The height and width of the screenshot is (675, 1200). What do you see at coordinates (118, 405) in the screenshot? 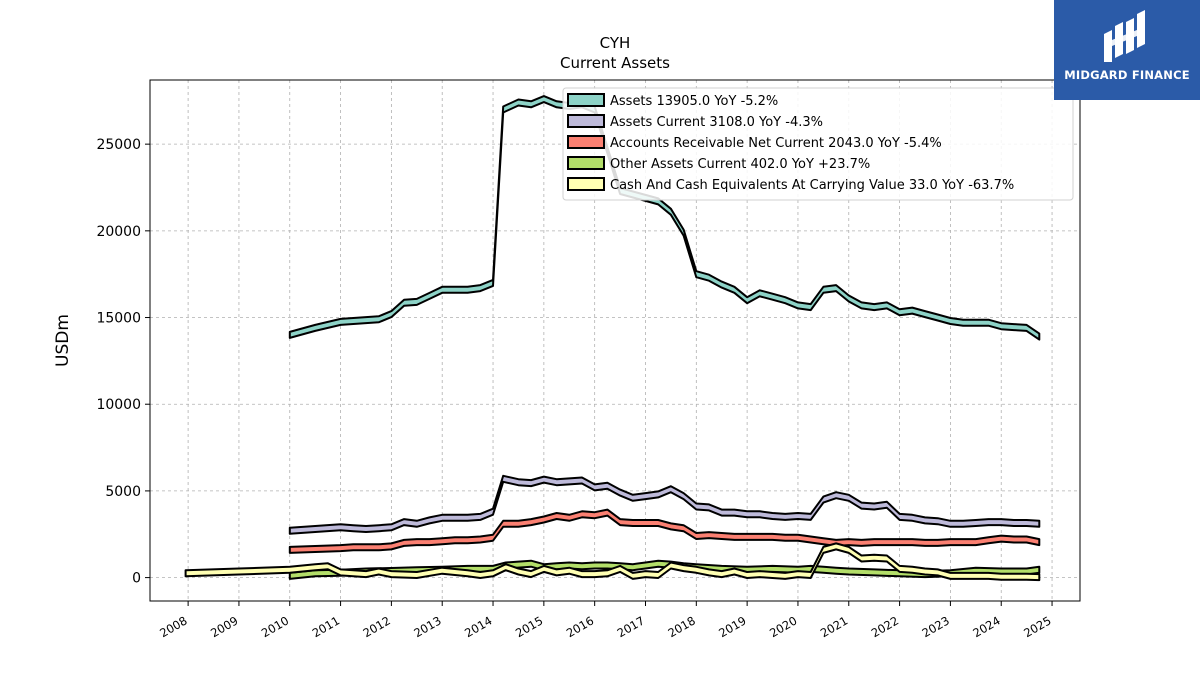
I see `y-tick-label: 10000` at bounding box center [118, 405].